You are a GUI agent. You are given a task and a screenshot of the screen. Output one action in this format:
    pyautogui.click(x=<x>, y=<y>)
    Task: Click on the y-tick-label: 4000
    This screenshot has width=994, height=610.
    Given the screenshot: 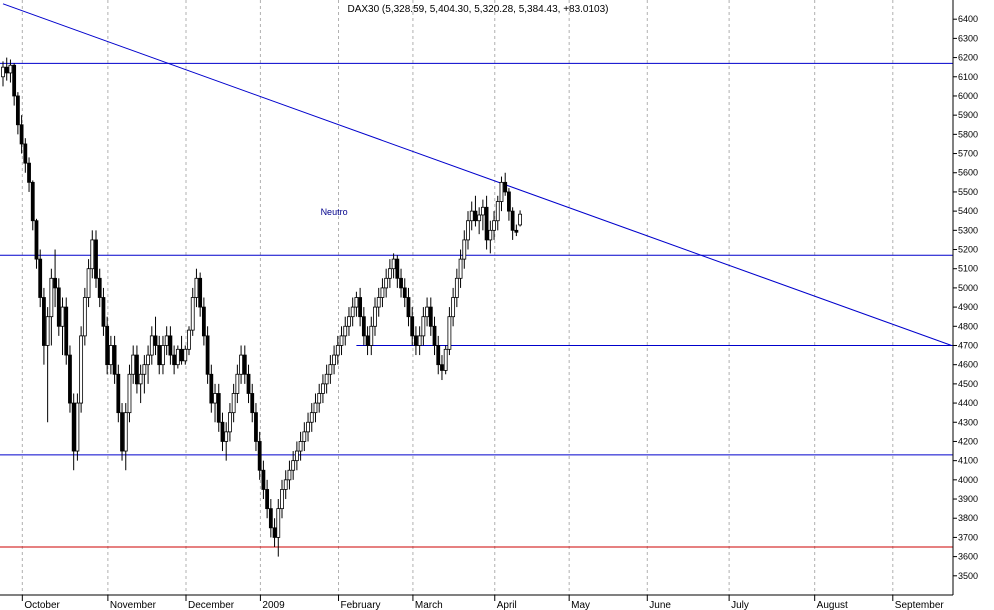 What is the action you would take?
    pyautogui.click(x=968, y=480)
    